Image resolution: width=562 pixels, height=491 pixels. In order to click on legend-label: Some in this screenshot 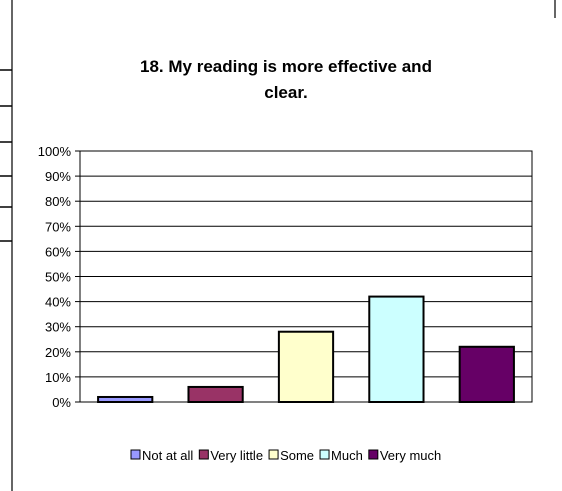, I will do `click(297, 455)`.